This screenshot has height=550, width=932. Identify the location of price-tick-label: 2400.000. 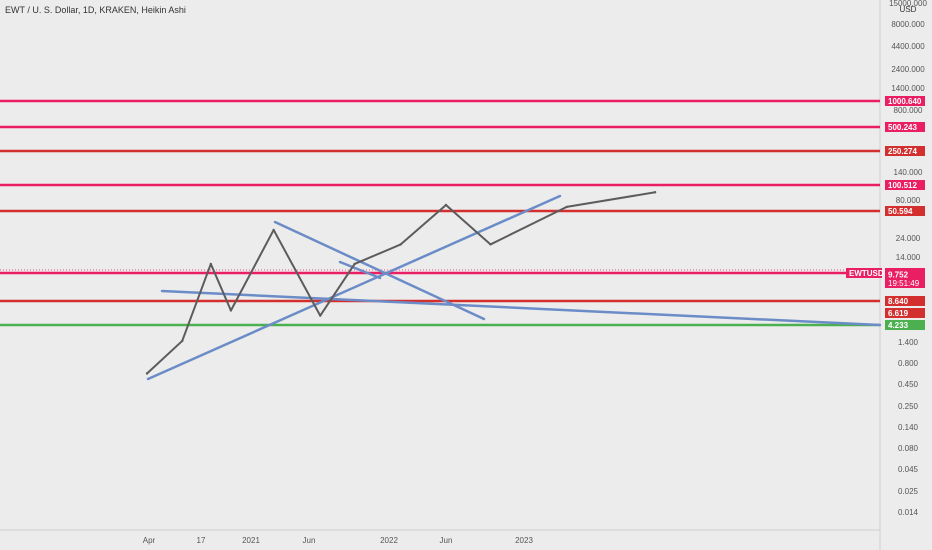
(908, 69).